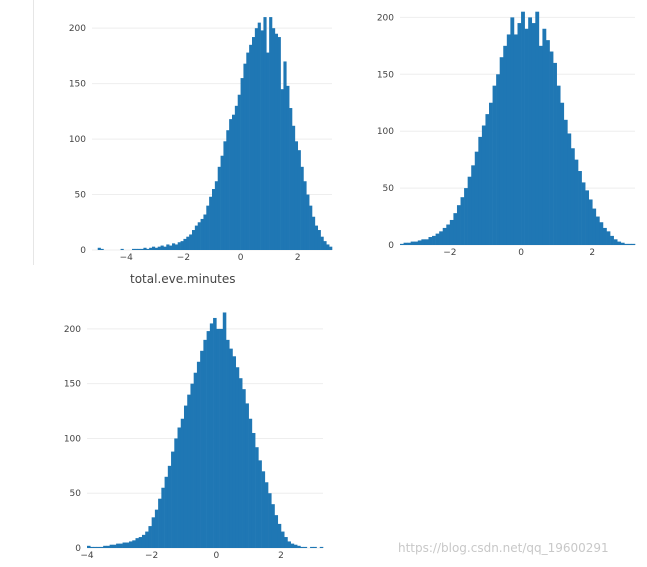 This screenshot has height=567, width=647. I want to click on y-tick-label: 0, so click(391, 246).